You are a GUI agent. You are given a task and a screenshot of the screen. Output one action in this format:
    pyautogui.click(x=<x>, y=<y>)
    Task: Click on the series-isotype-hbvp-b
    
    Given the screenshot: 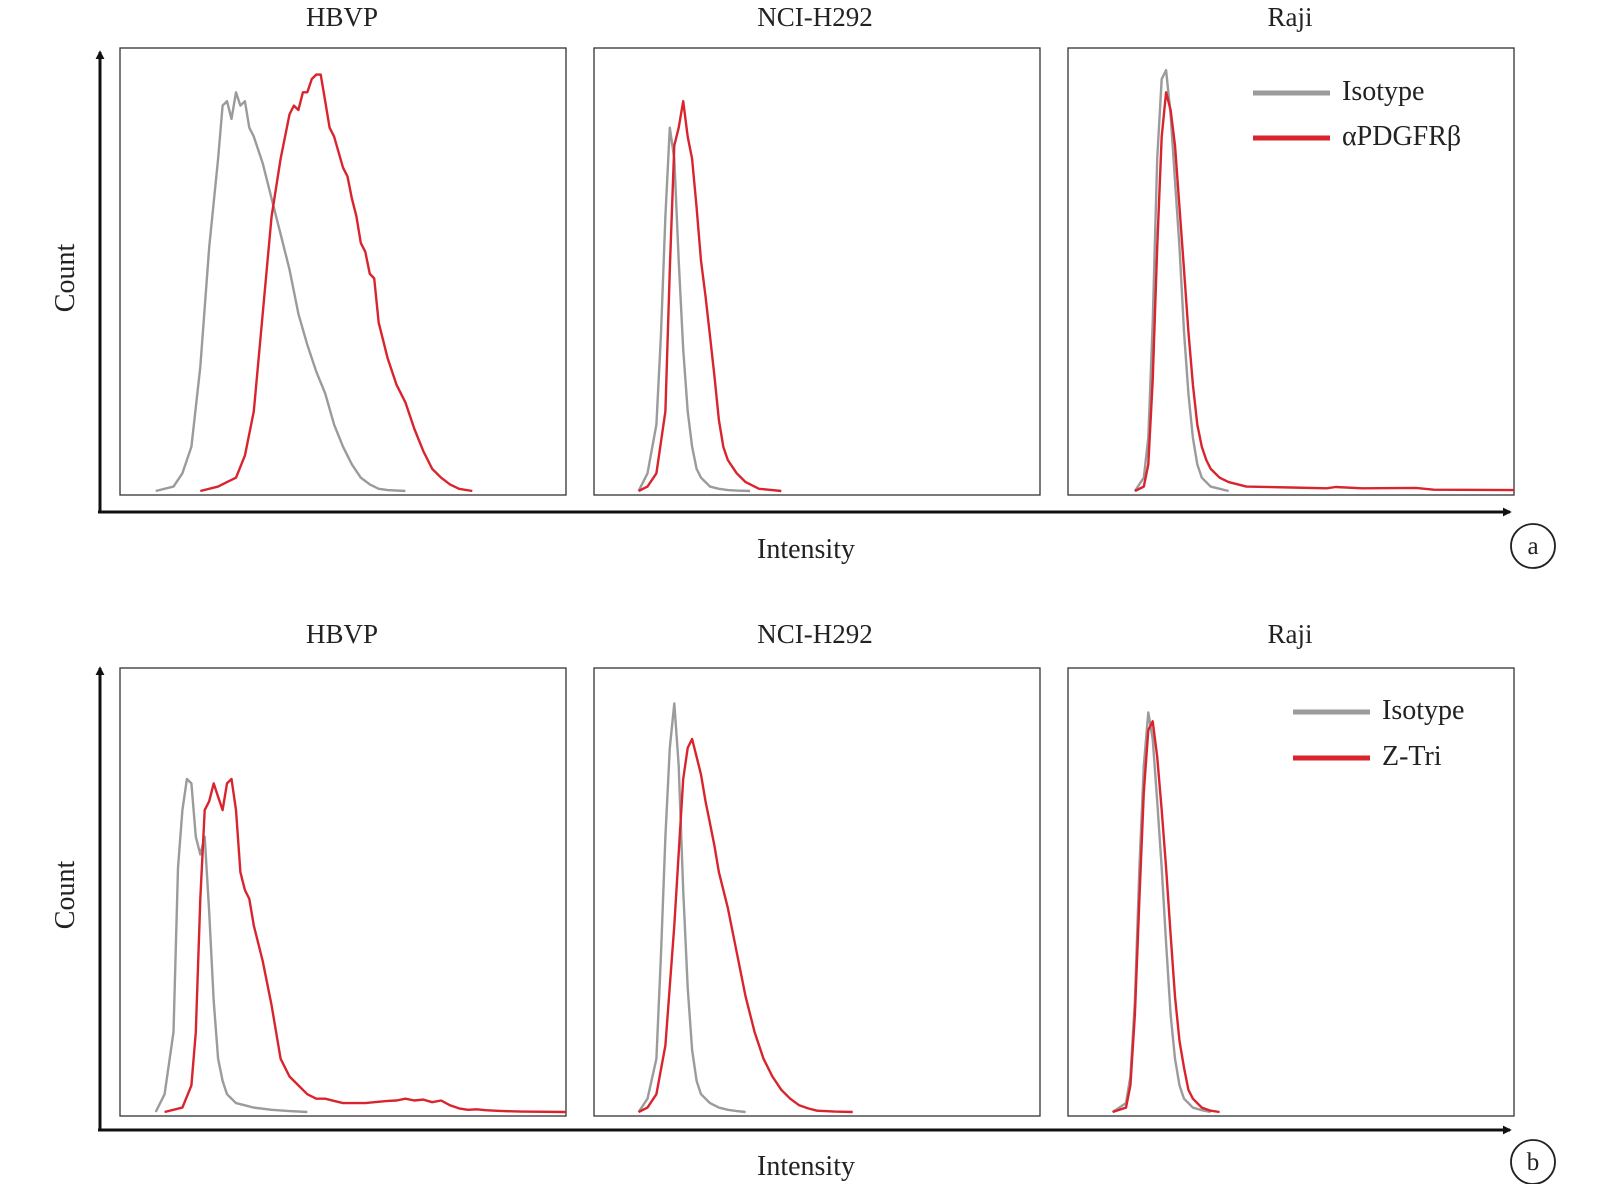 What is the action you would take?
    pyautogui.click(x=231, y=945)
    